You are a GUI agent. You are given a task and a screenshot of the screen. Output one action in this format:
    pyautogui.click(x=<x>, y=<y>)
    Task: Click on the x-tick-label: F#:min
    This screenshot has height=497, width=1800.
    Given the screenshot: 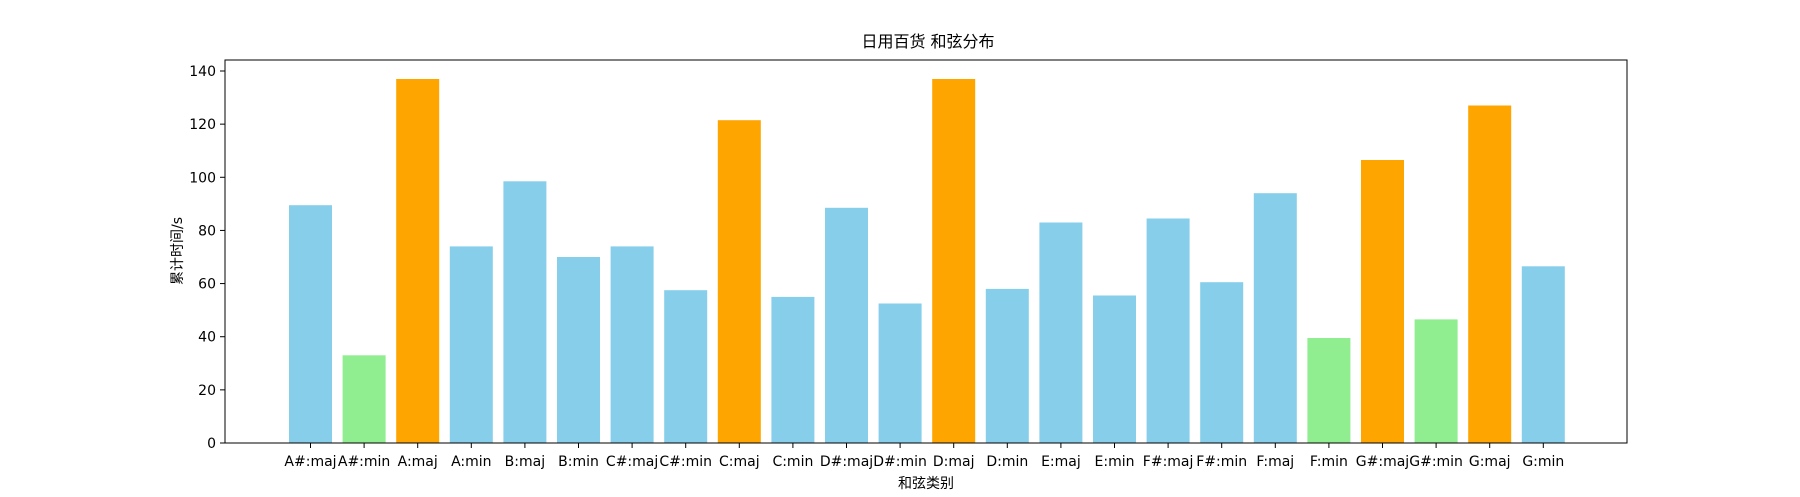 What is the action you would take?
    pyautogui.click(x=1221, y=462)
    